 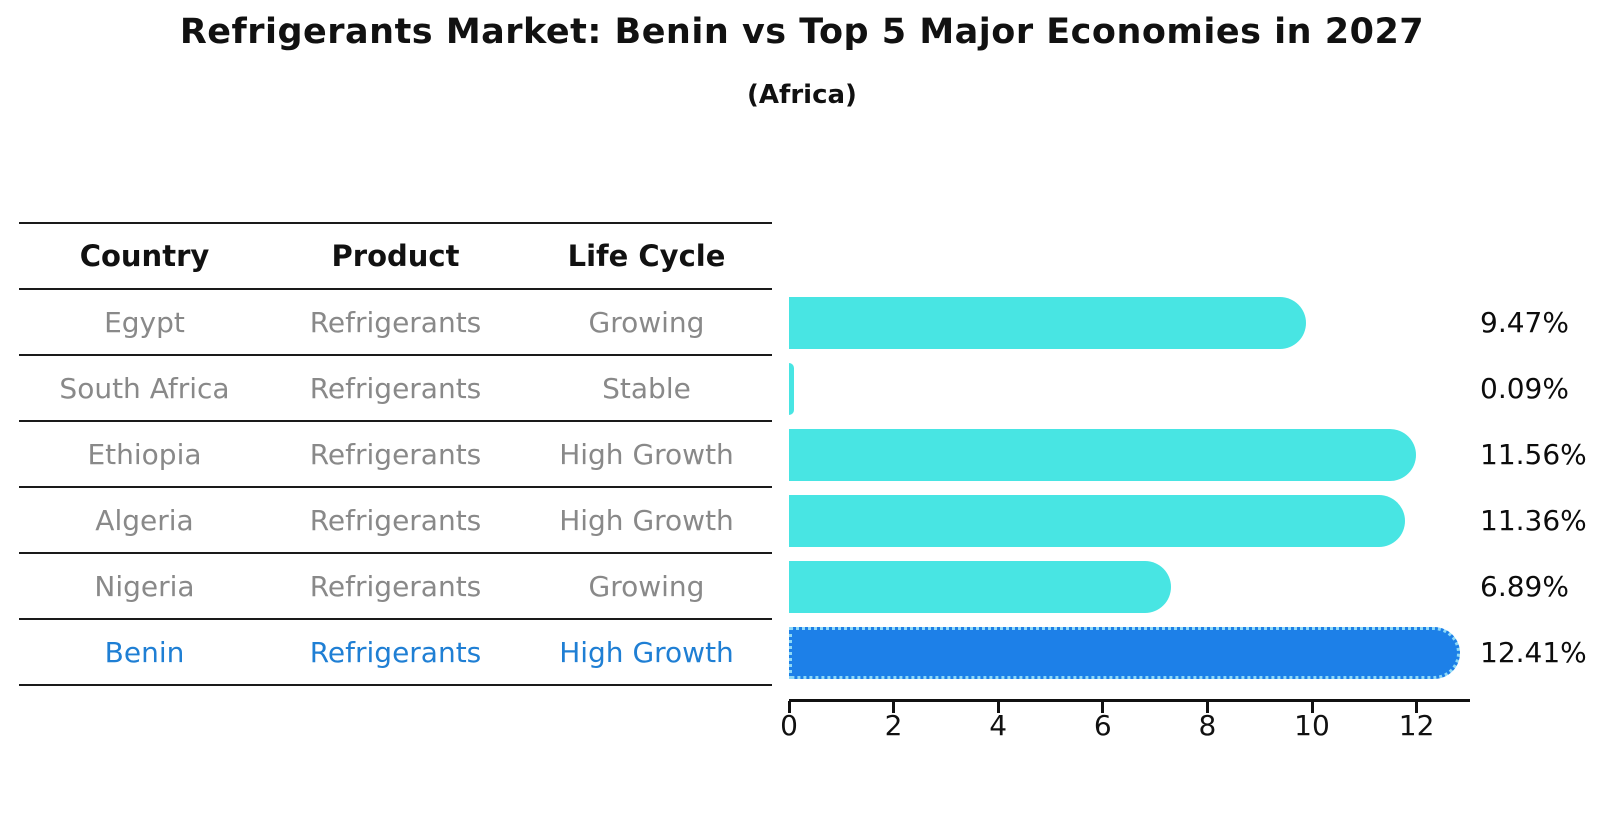 What do you see at coordinates (1416, 725) in the screenshot?
I see `x-tick-label: 12` at bounding box center [1416, 725].